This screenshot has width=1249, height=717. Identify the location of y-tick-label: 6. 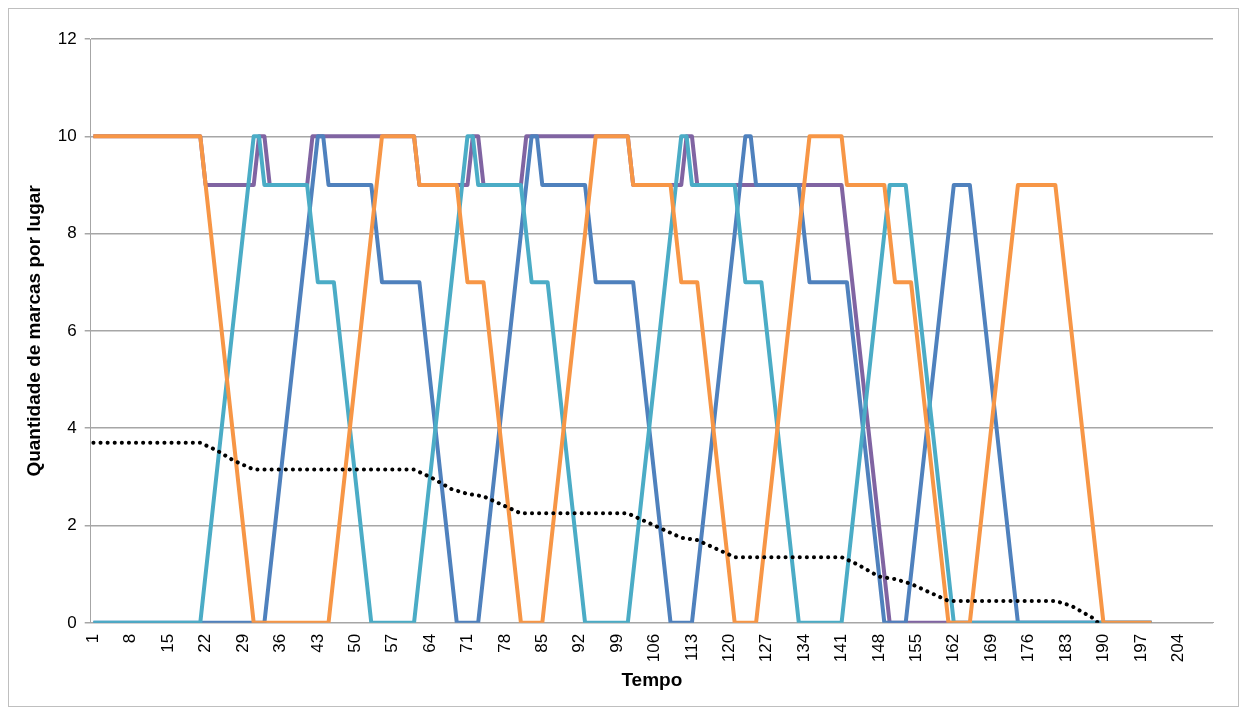
(72, 330).